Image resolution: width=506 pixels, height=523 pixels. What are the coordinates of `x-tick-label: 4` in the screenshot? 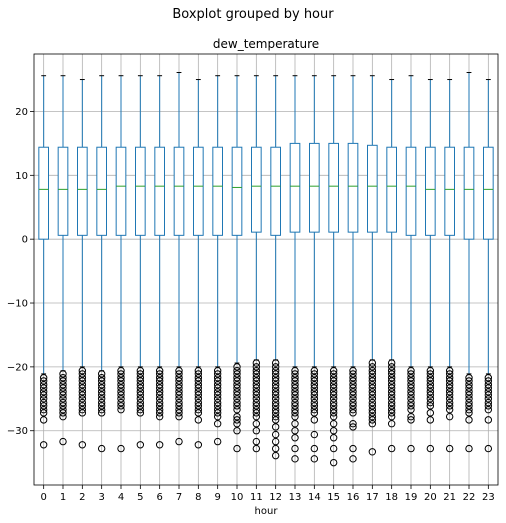 It's located at (121, 497).